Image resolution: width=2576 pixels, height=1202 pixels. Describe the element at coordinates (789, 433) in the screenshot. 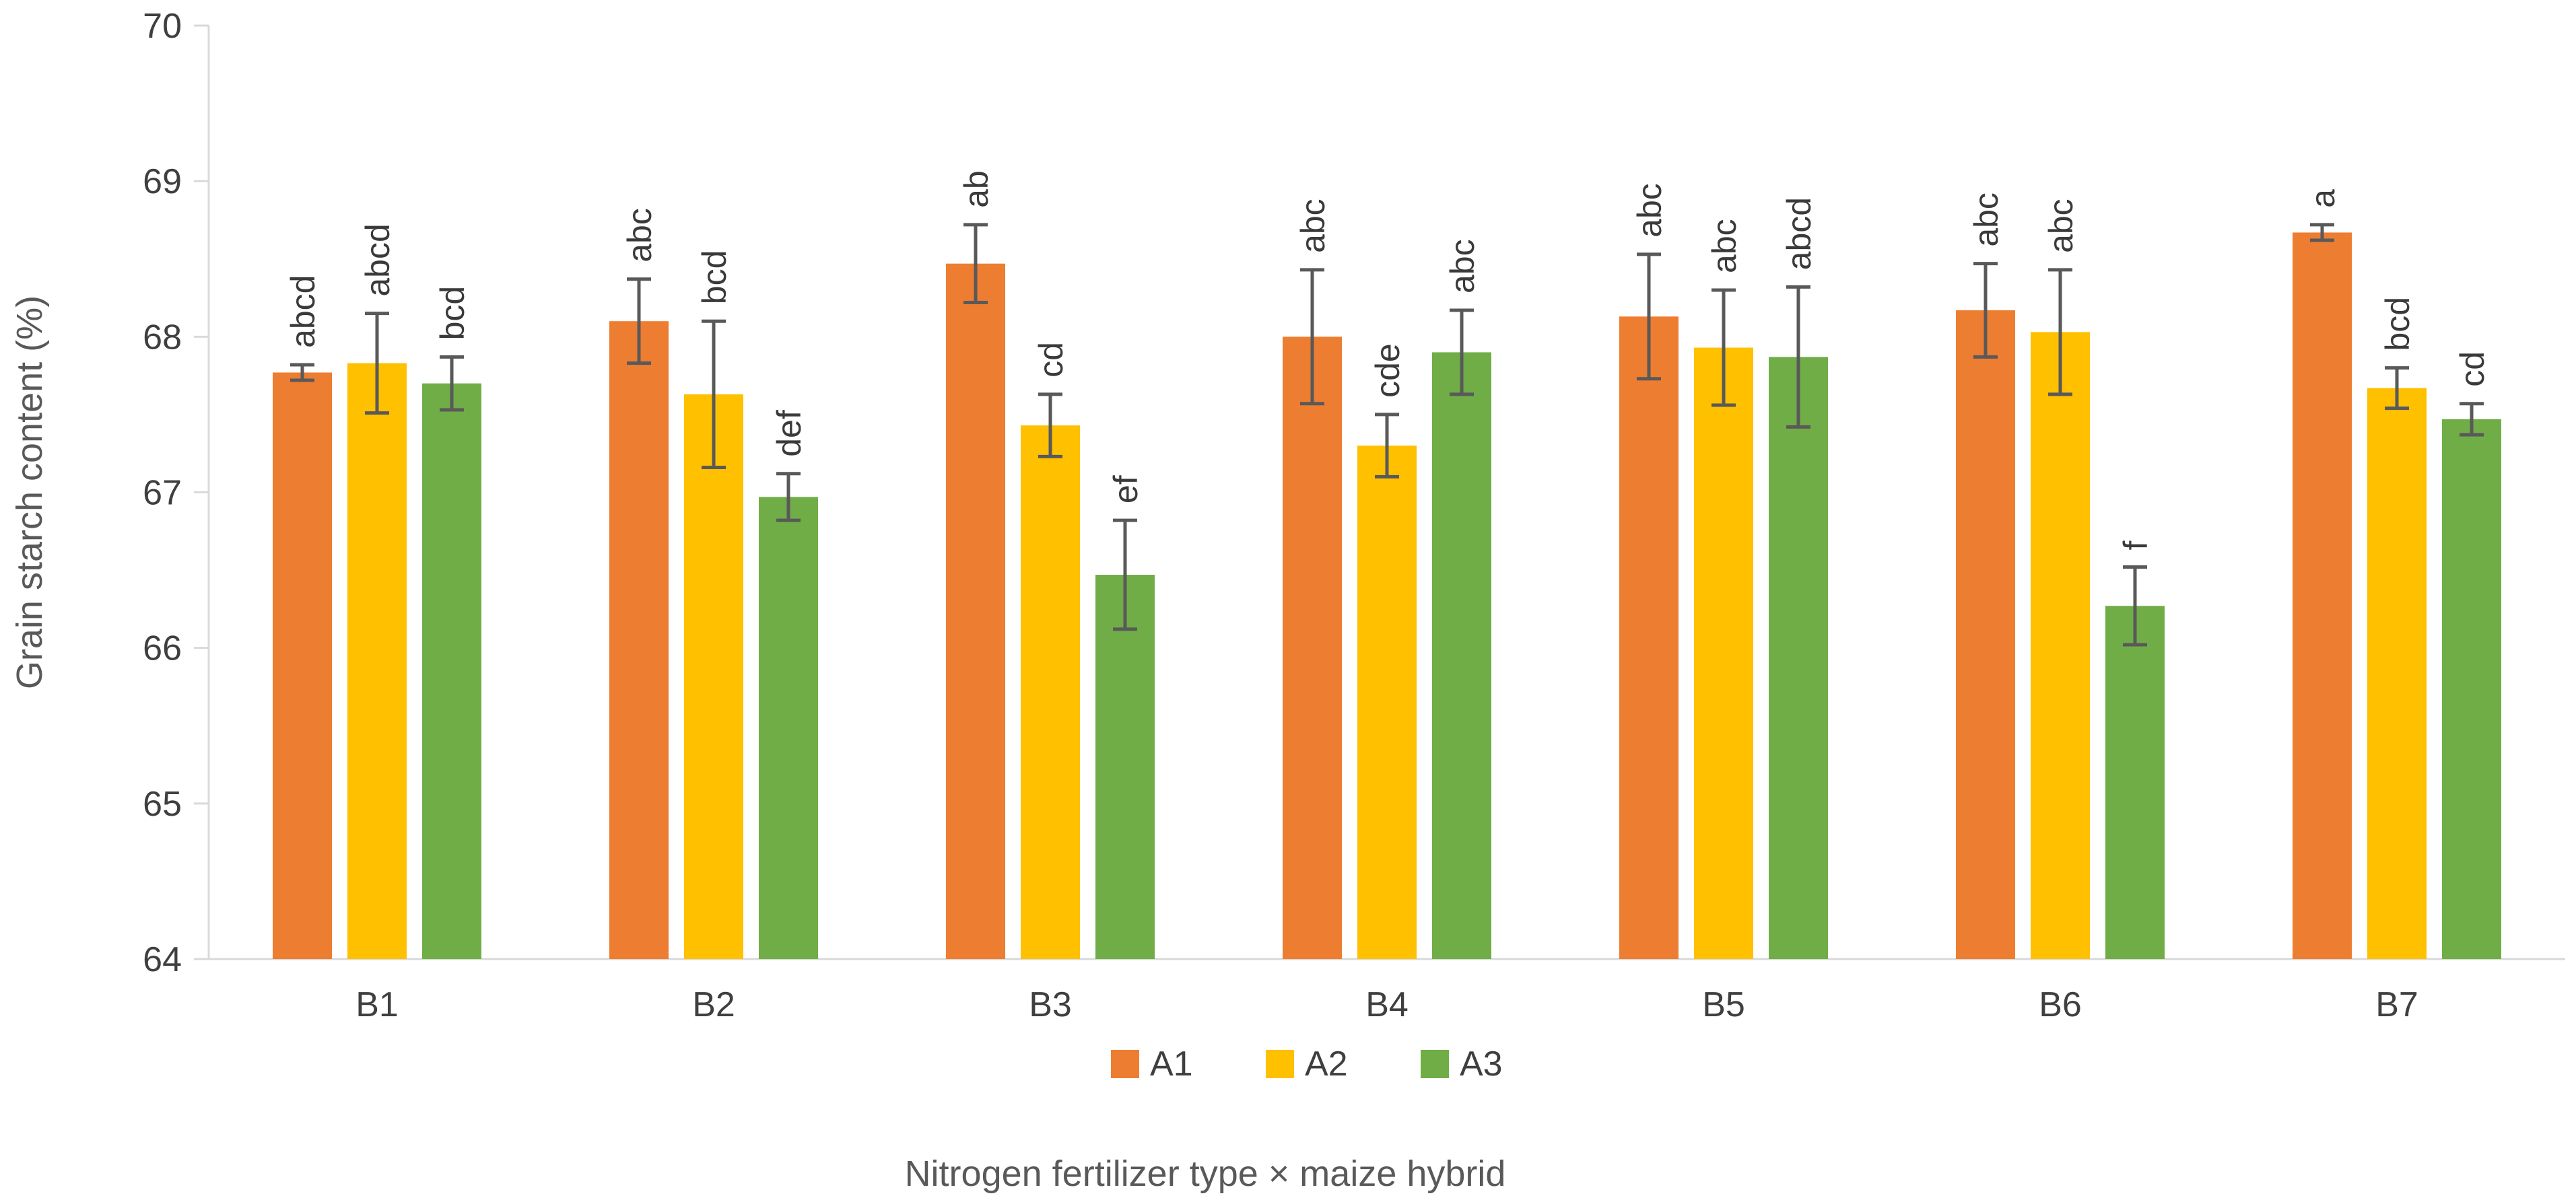

I see `significance-letter: def` at that location.